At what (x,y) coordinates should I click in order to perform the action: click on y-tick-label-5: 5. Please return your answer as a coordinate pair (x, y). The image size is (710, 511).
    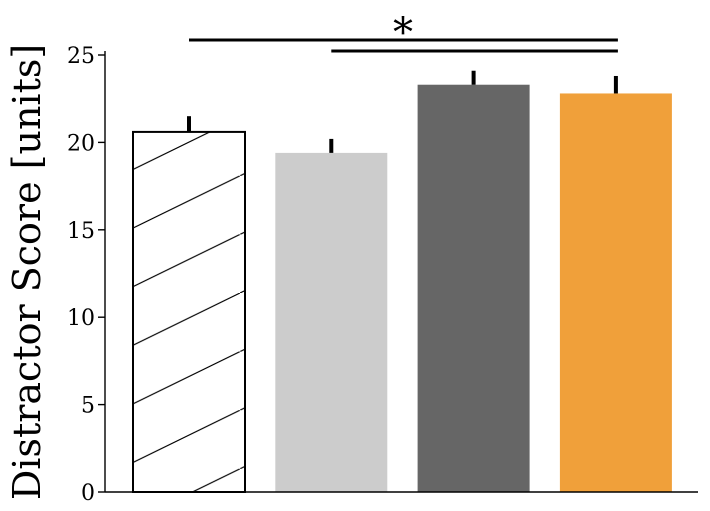
    Looking at the image, I should click on (88, 406).